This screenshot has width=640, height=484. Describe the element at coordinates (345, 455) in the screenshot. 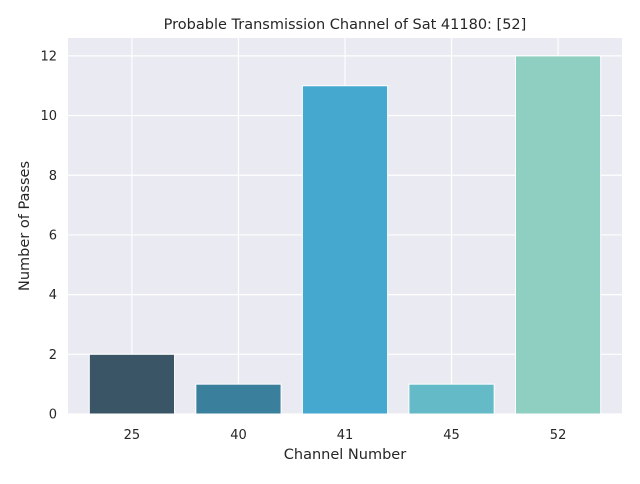

I see `x-axis-label: Channel Number` at that location.